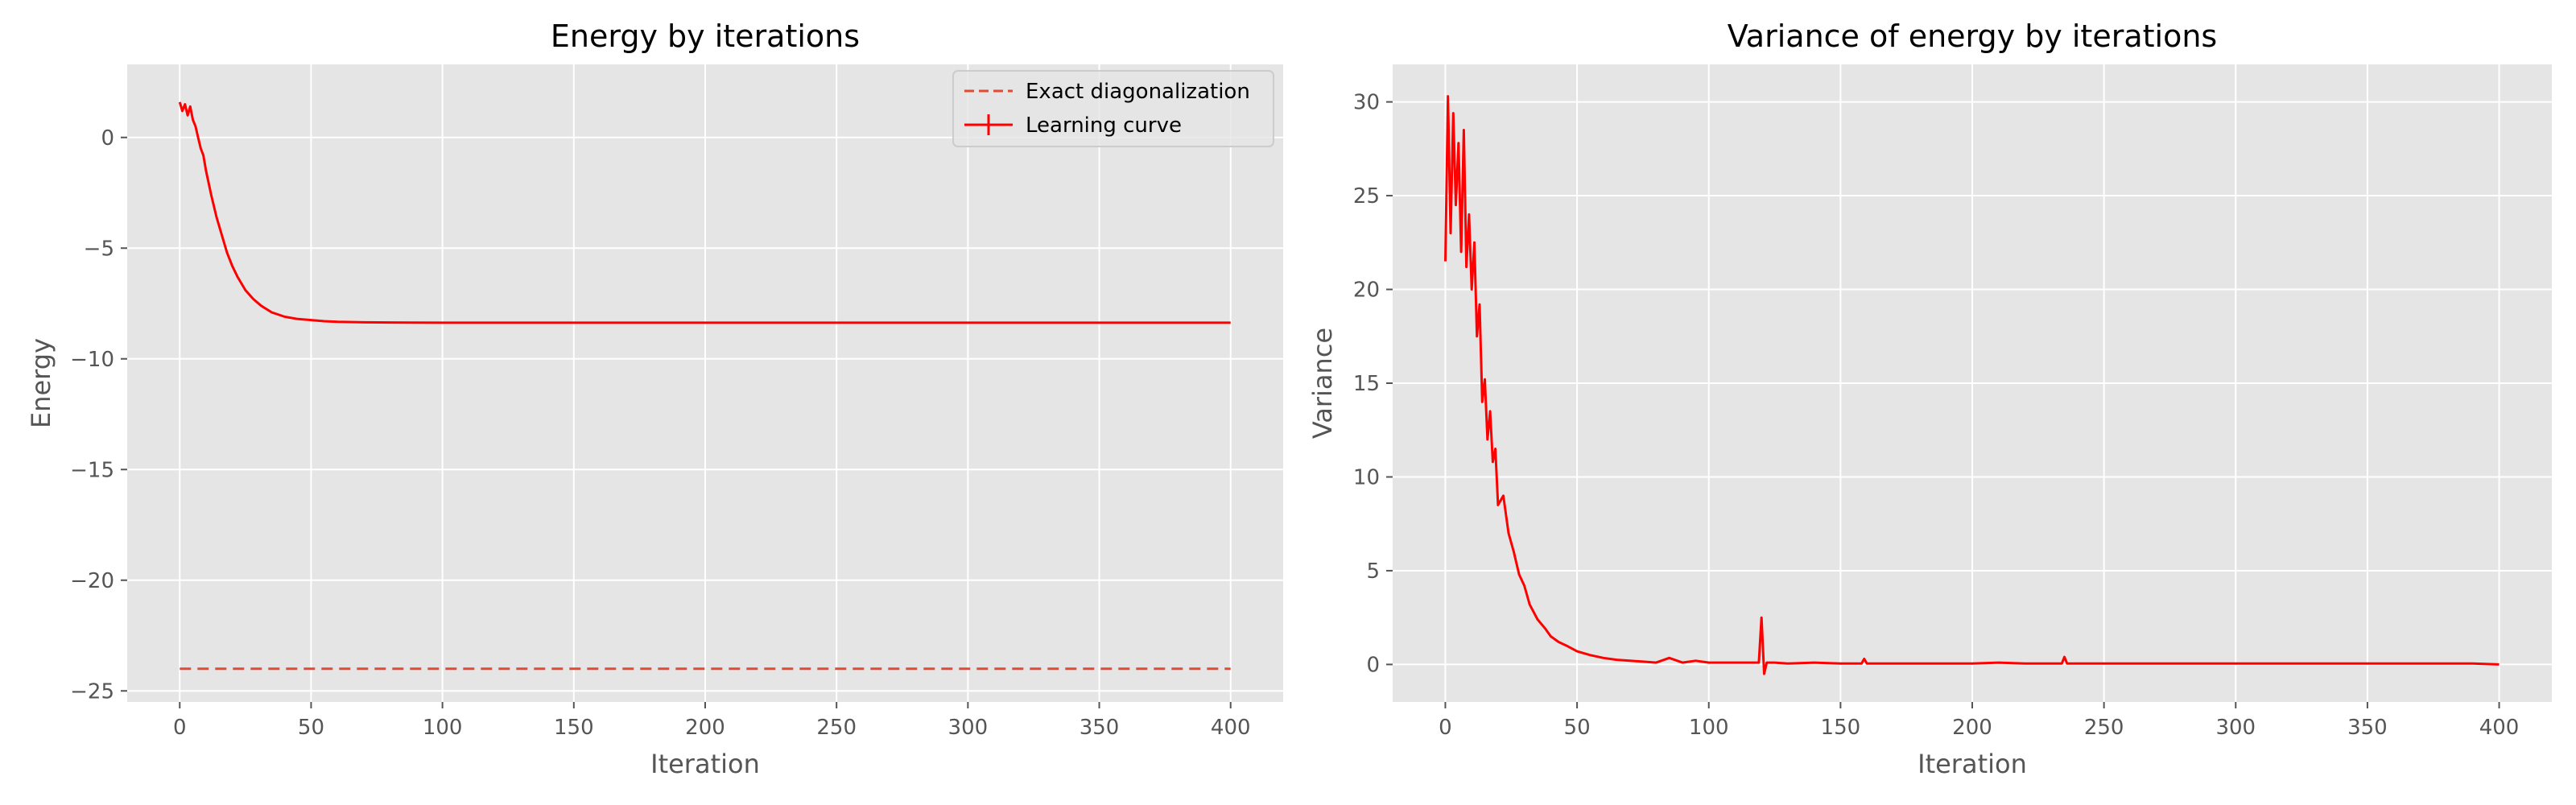 Image resolution: width=2576 pixels, height=805 pixels. What do you see at coordinates (107, 138) in the screenshot?
I see `energy-y-tick-label: 0` at bounding box center [107, 138].